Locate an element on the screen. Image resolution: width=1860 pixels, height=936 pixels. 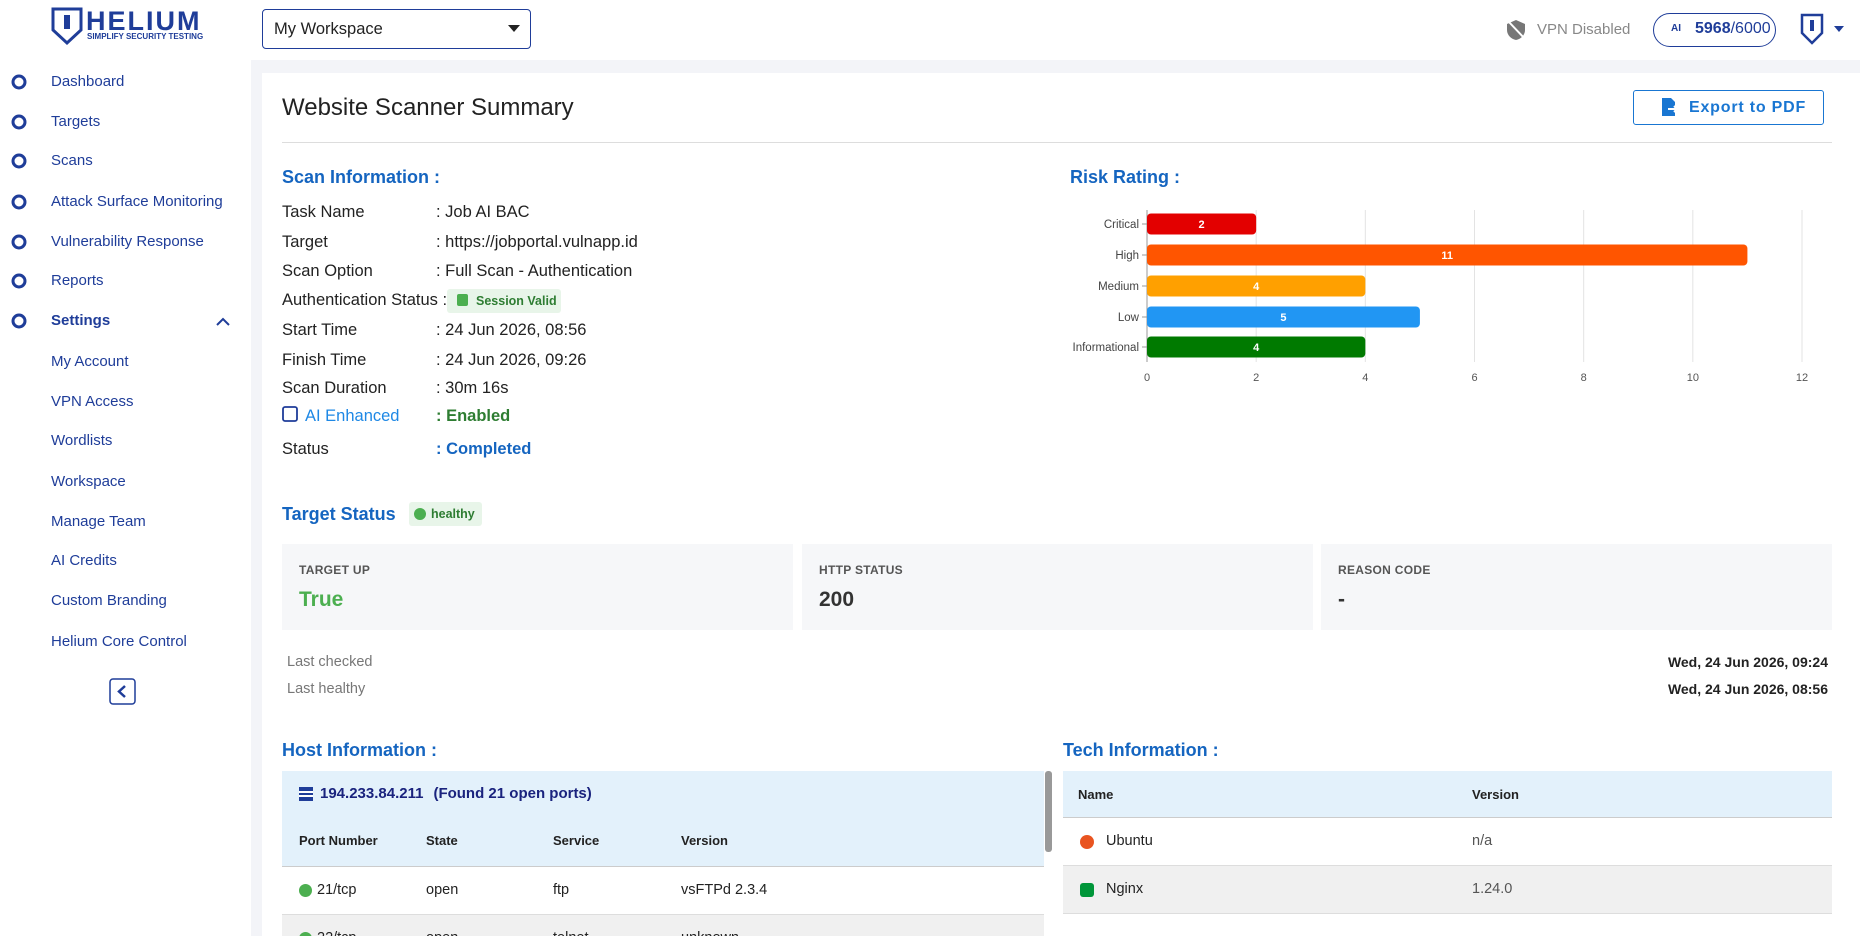
timestamp-label: Last healthy is located at coordinates (326, 689).